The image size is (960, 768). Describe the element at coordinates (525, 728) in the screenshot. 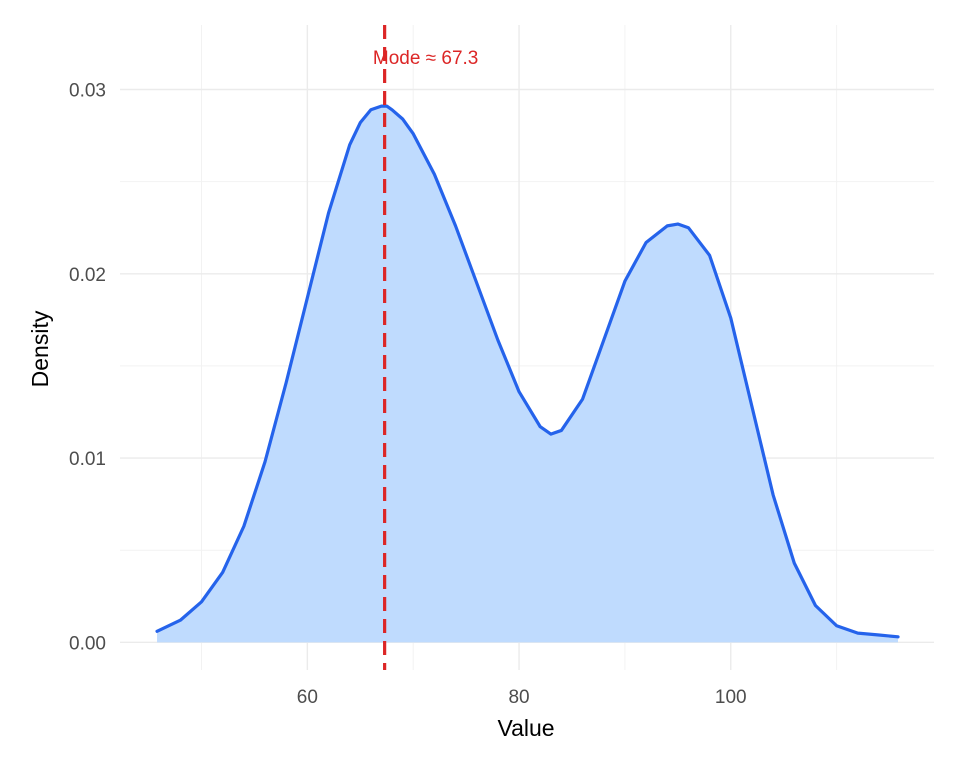

I see `x-axis-title: Value` at that location.